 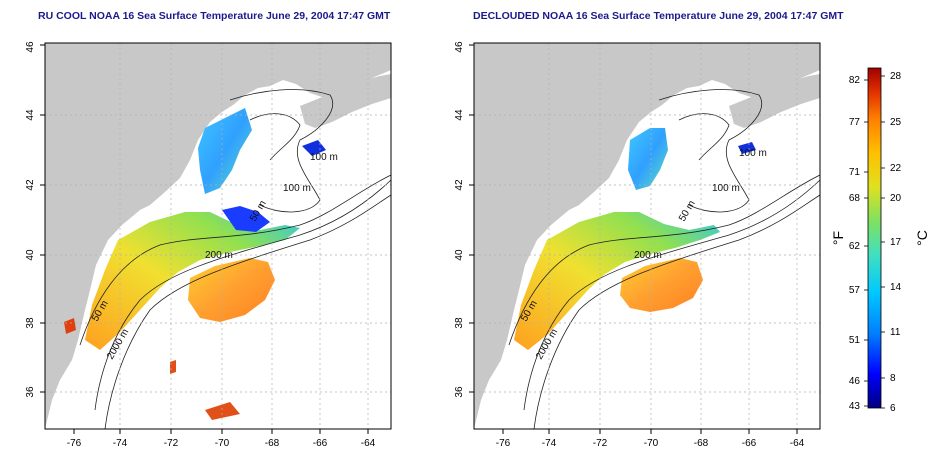 I want to click on sst-cold-georges, so click(x=246, y=219).